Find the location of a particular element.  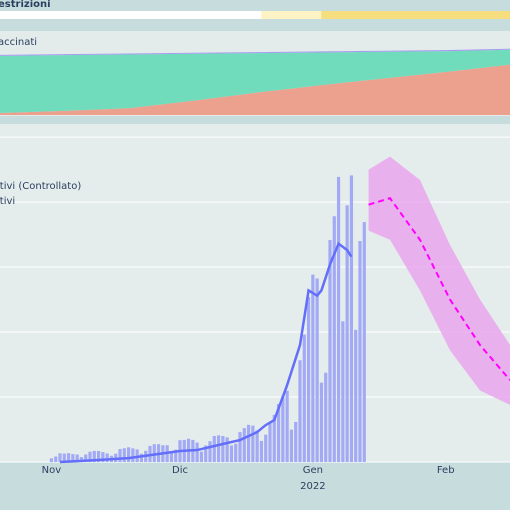

x-tick-label: Dic is located at coordinates (180, 470).